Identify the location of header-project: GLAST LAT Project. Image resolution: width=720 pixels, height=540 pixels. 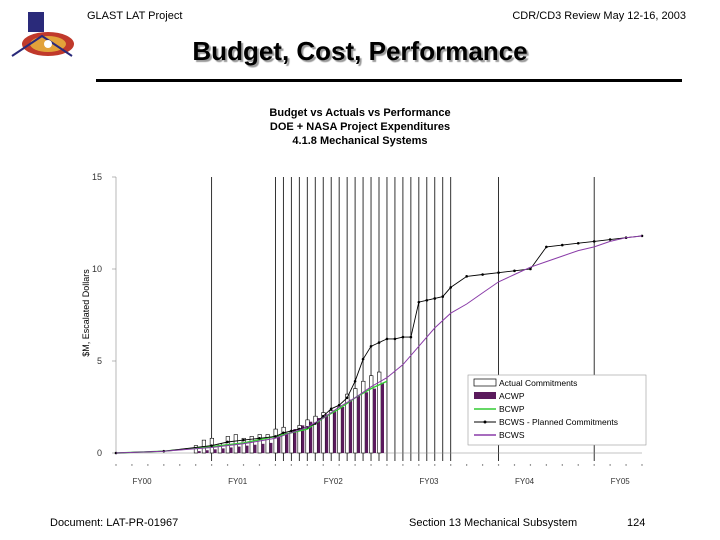
(135, 16).